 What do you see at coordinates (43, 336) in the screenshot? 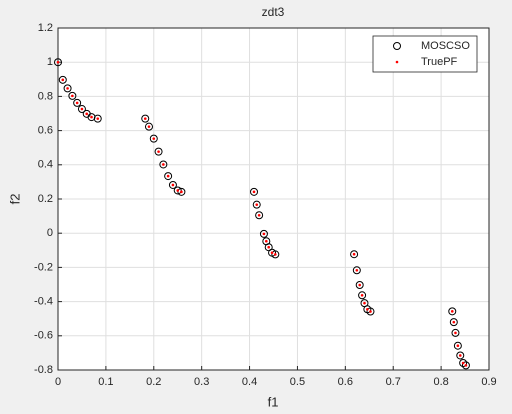
I see `y-tick-label: -0.6` at bounding box center [43, 336].